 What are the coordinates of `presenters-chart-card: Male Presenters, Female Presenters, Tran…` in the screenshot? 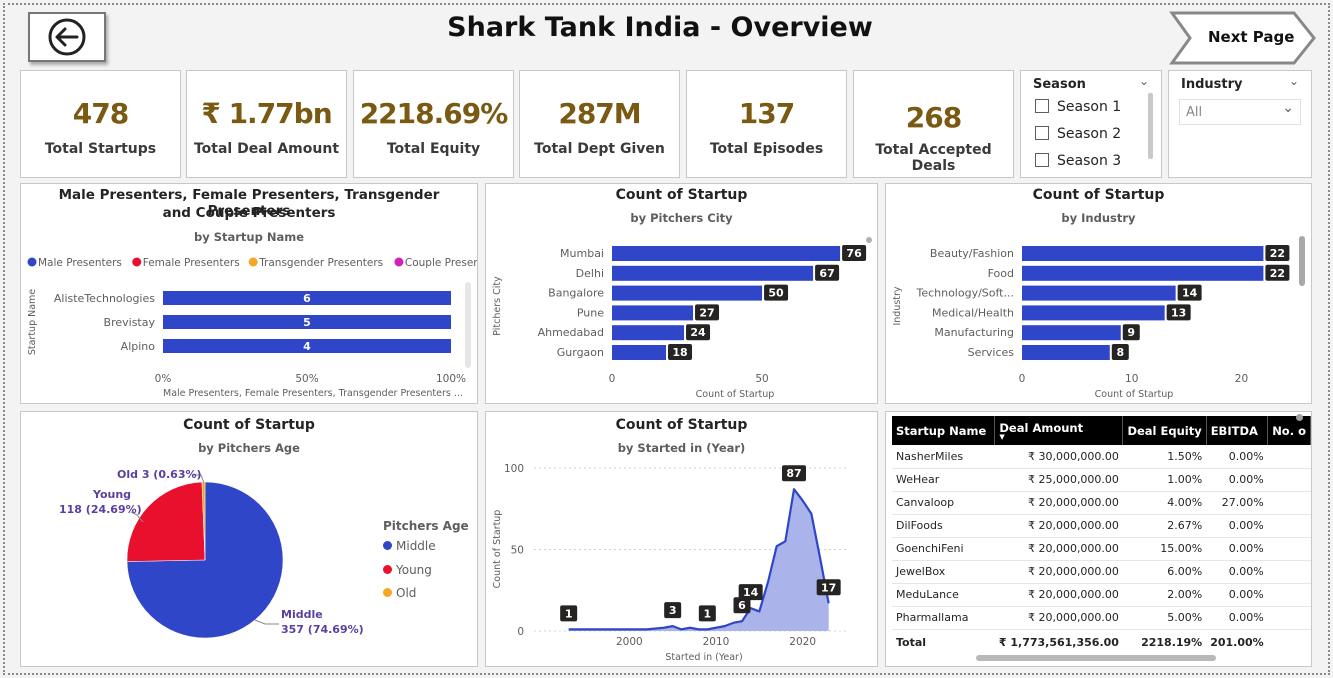 It's located at (249, 293).